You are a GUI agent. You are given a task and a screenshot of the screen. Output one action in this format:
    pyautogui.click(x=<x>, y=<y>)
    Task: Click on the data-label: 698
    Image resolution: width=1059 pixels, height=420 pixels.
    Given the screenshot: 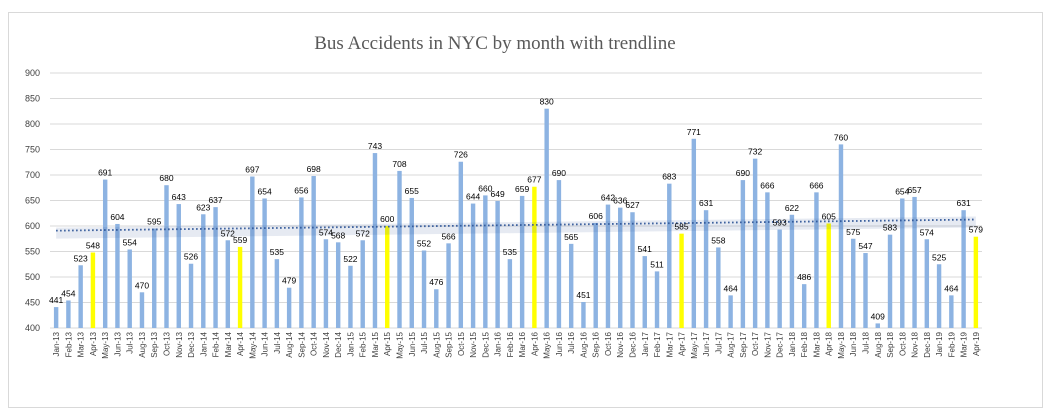 What is the action you would take?
    pyautogui.click(x=314, y=169)
    